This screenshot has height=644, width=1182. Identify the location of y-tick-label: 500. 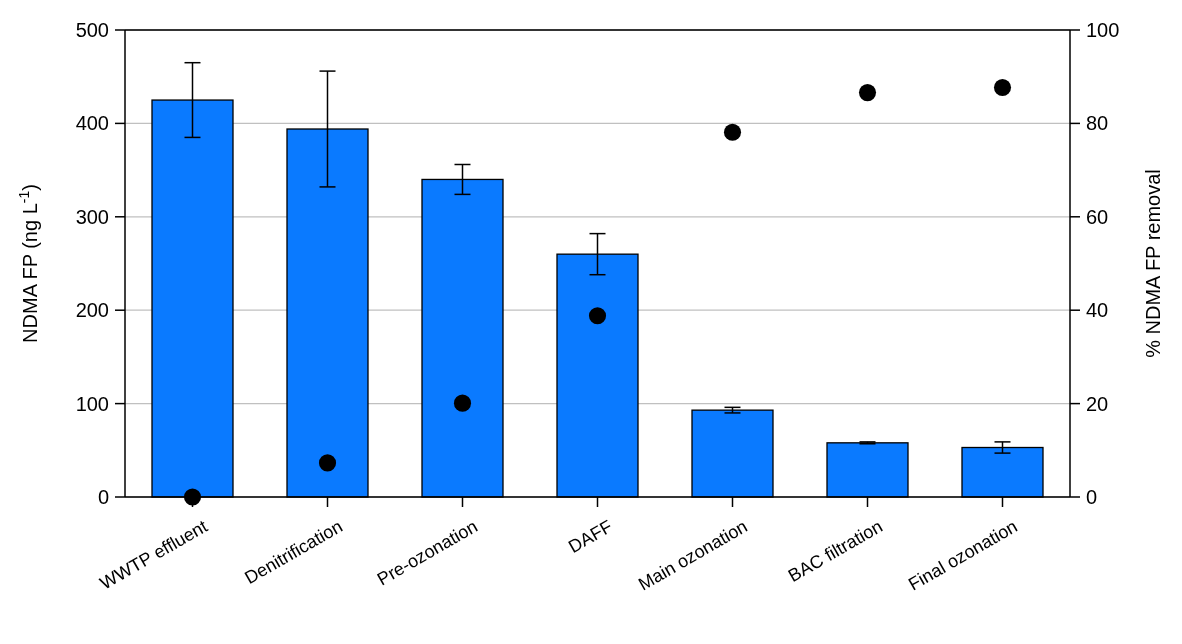
(92, 30).